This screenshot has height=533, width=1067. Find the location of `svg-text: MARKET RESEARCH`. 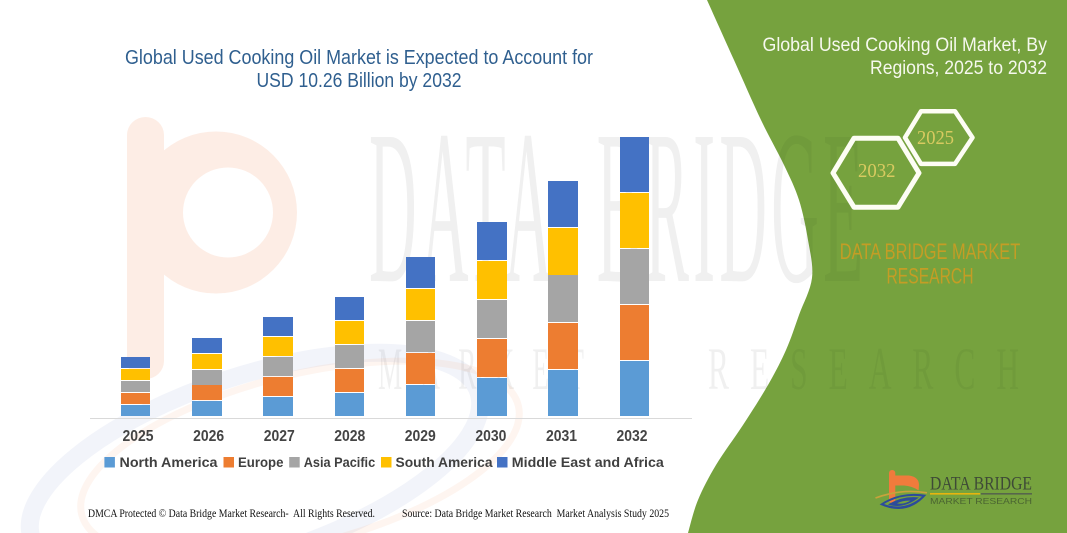

svg-text: MARKET RESEARCH is located at coordinates (981, 501).